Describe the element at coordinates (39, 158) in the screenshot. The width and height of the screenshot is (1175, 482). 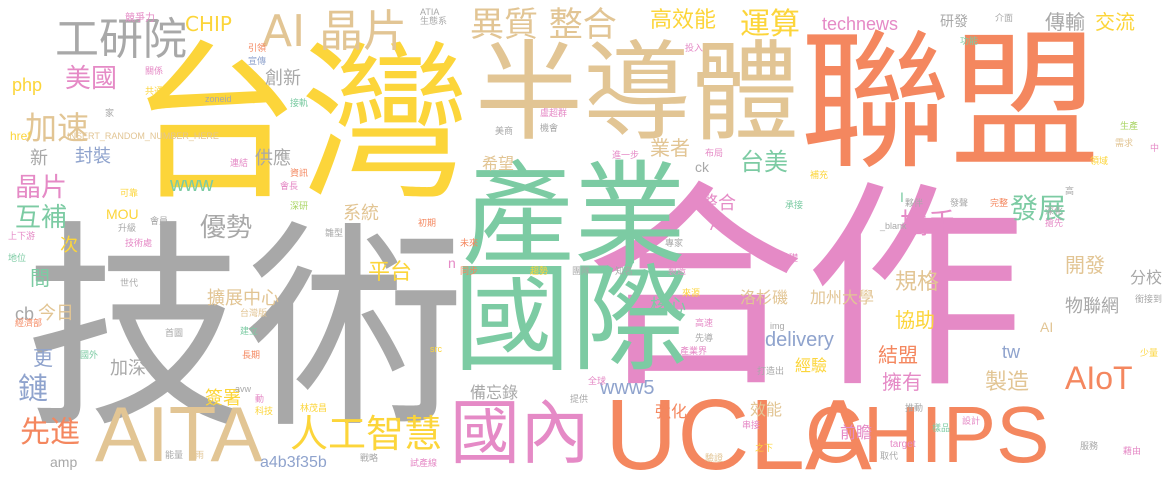
I see `word-xin: 新` at that location.